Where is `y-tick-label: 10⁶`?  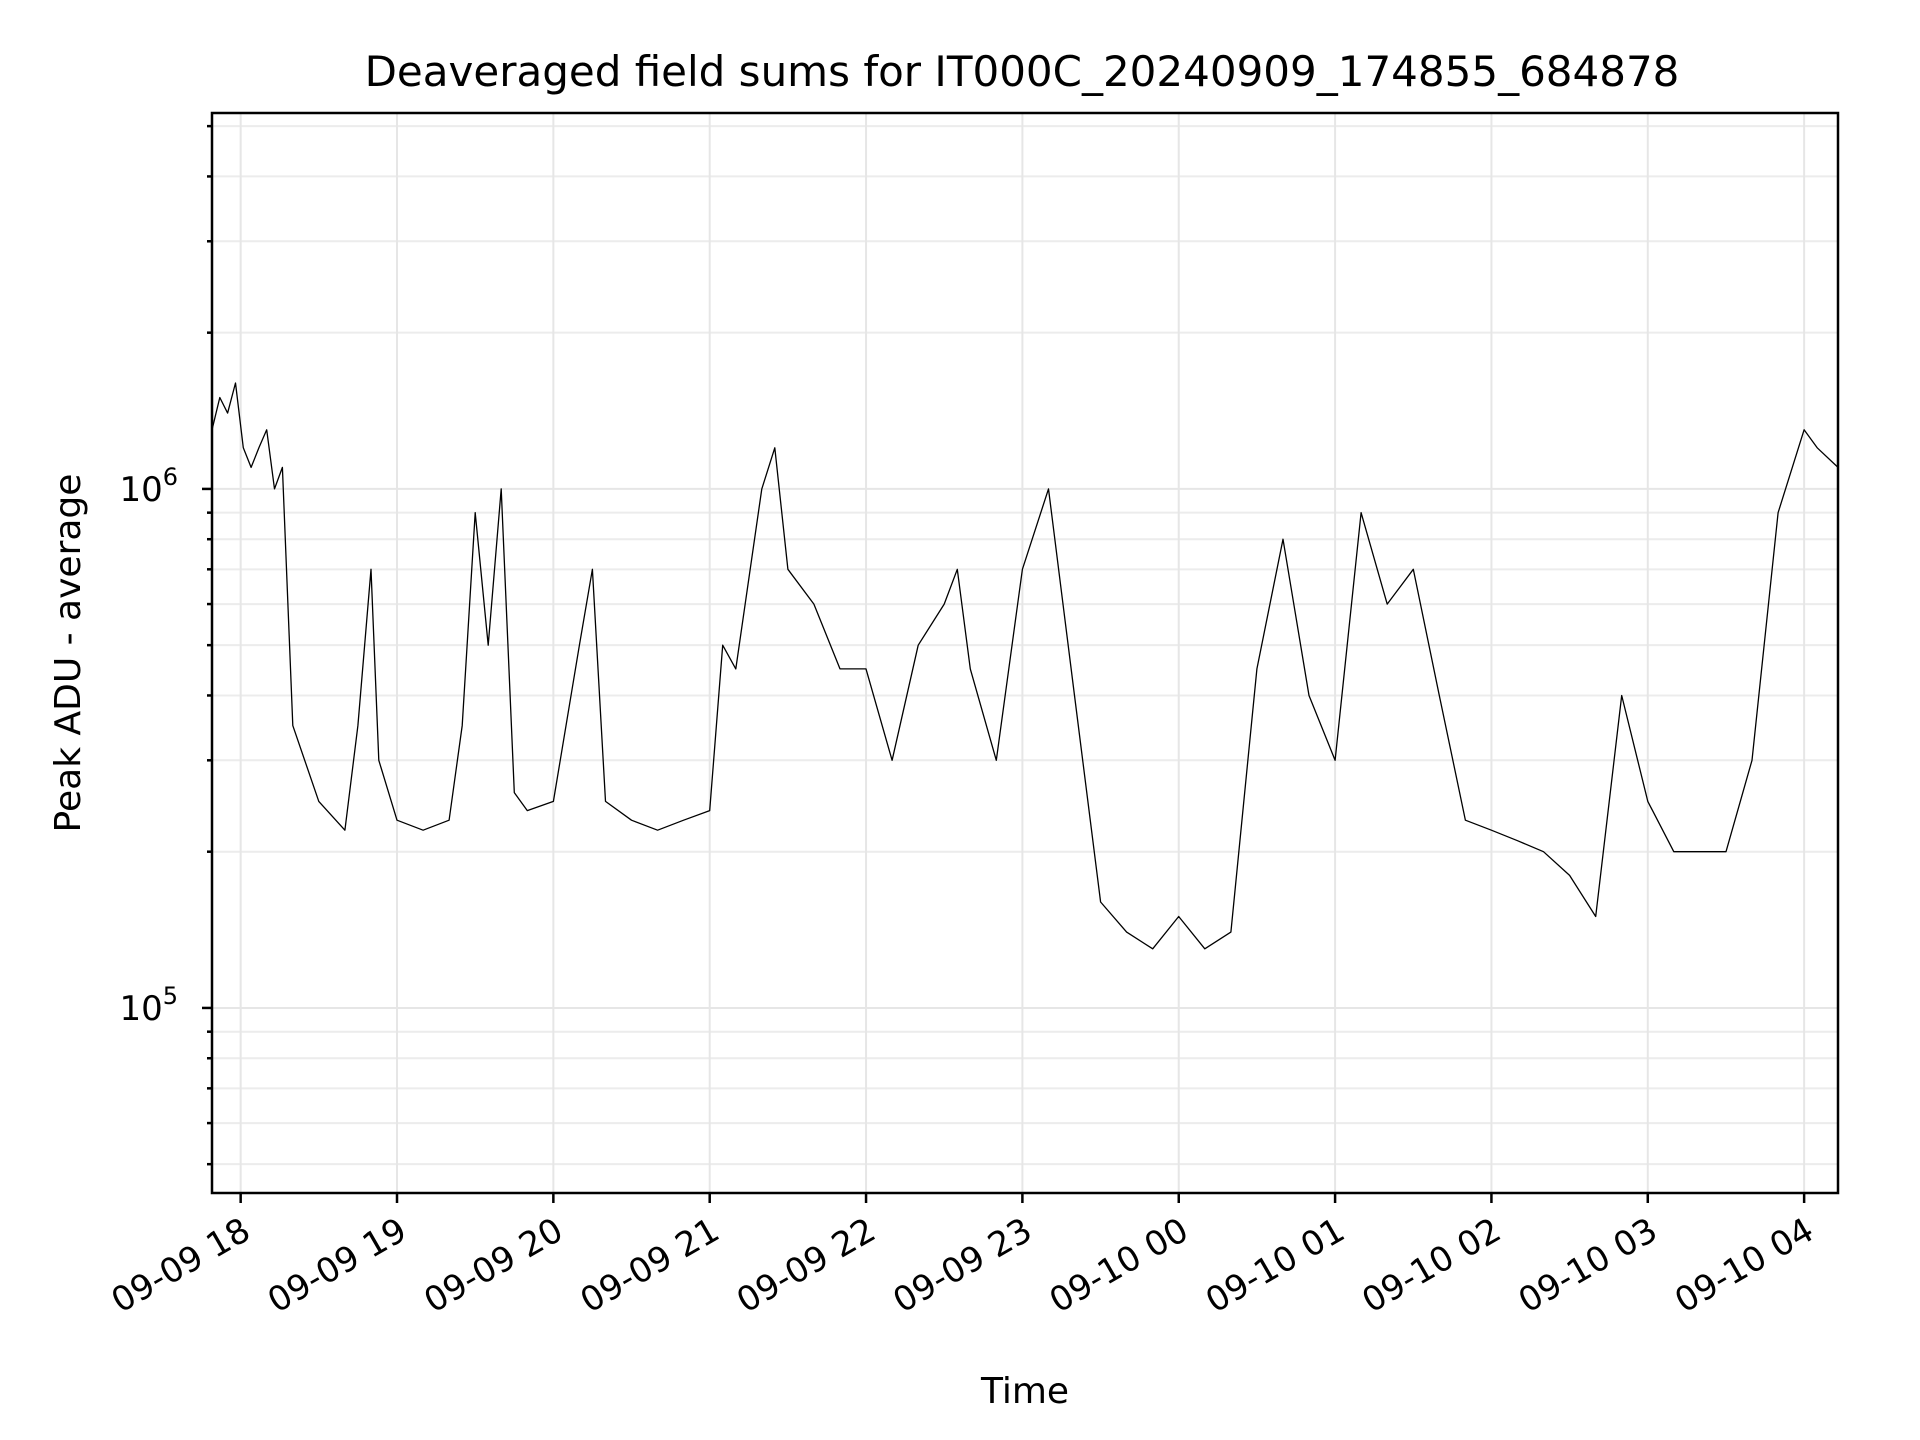 y-tick-label: 10⁶ is located at coordinates (148, 486).